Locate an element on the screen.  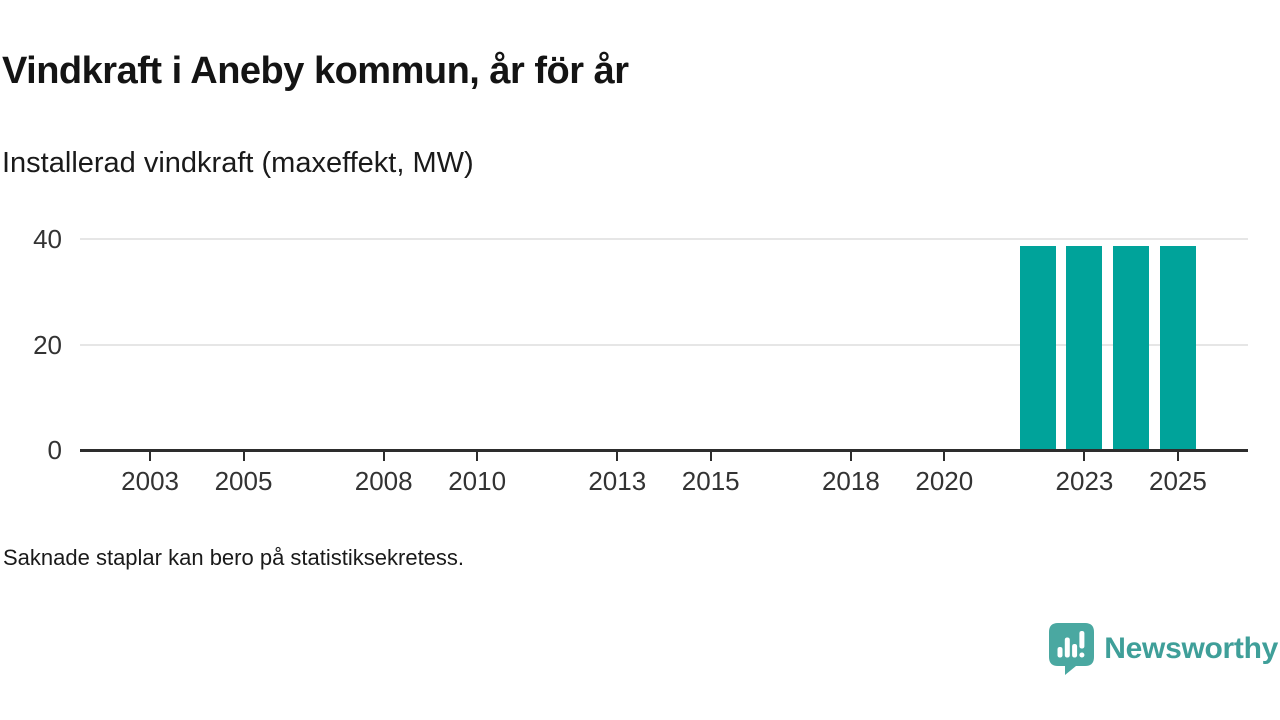
x-tick-2008 is located at coordinates (383, 456).